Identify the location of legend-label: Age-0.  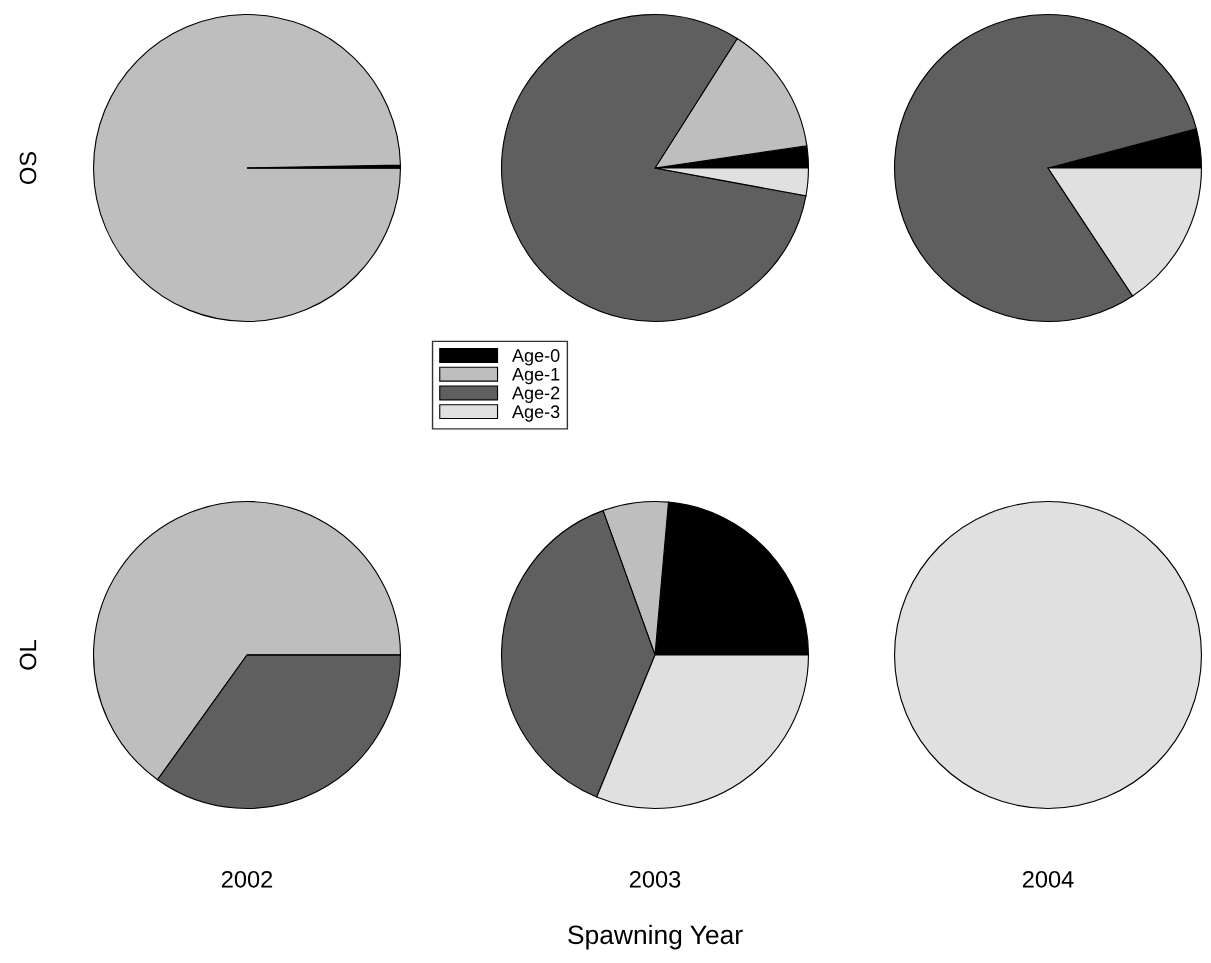
(536, 357).